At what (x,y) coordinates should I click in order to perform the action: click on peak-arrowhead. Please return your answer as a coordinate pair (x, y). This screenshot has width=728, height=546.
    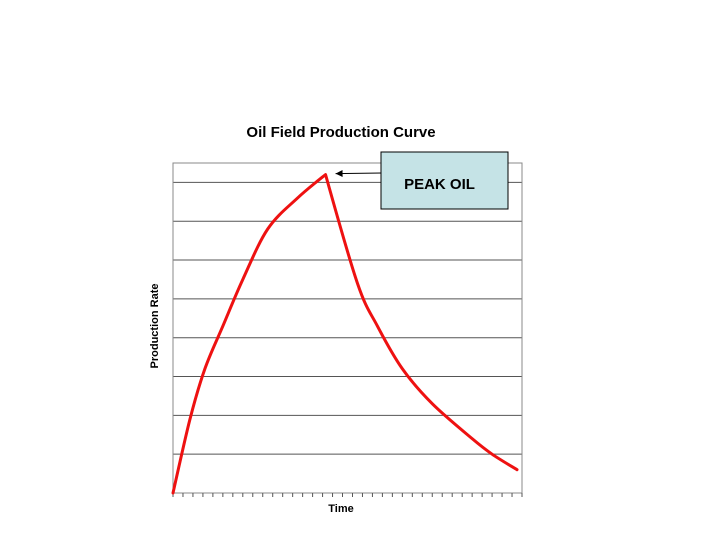
    Looking at the image, I should click on (339, 174).